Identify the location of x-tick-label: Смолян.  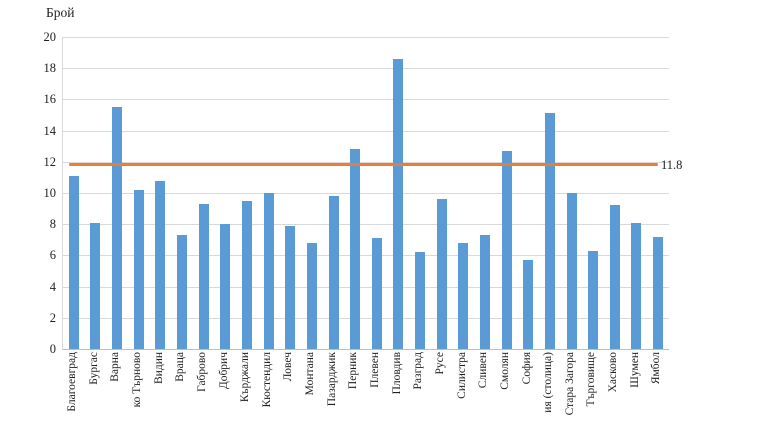
(504, 371).